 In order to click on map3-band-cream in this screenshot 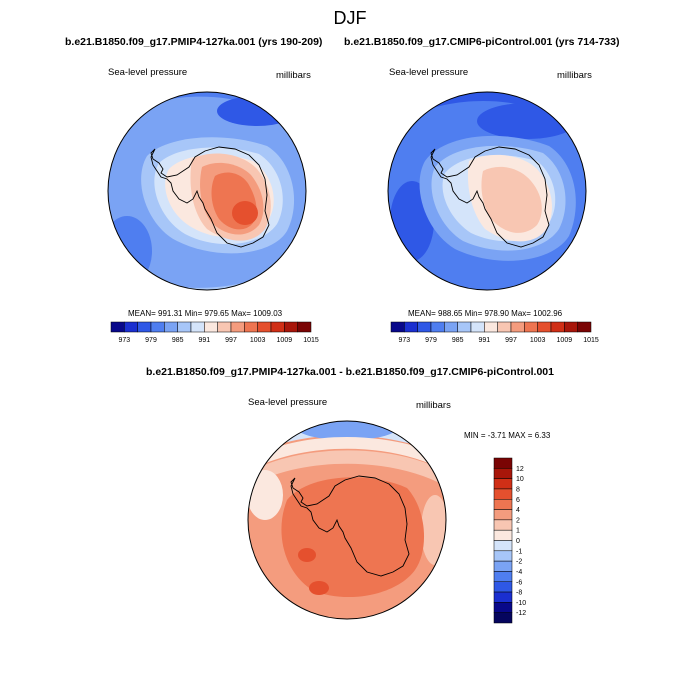, I will do `click(347, 456)`.